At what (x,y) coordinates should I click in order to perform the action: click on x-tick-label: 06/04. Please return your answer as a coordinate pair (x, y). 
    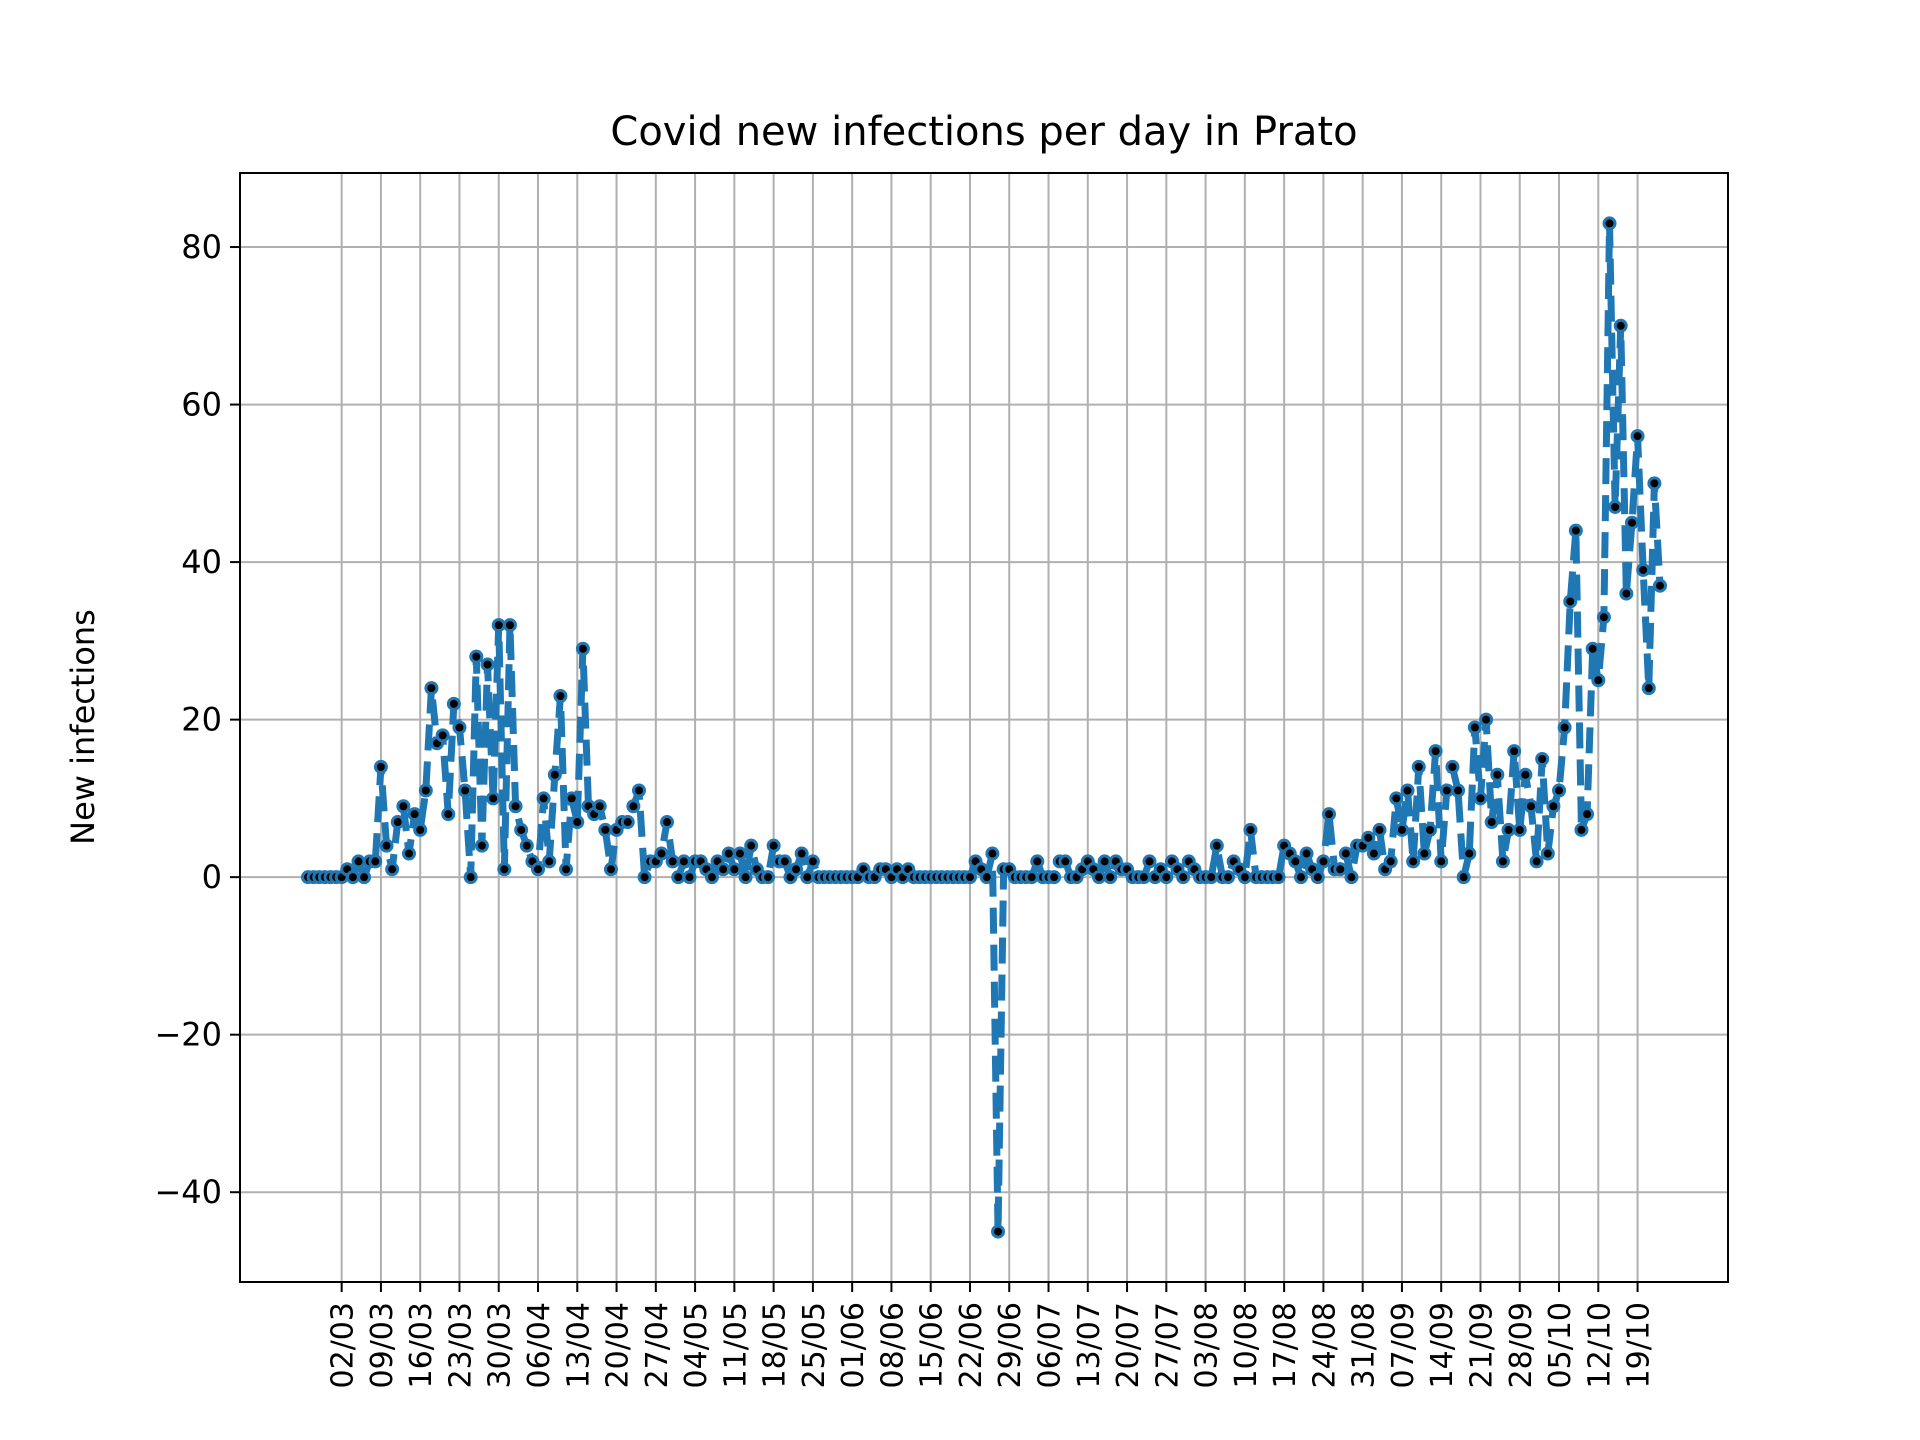
    Looking at the image, I should click on (539, 1345).